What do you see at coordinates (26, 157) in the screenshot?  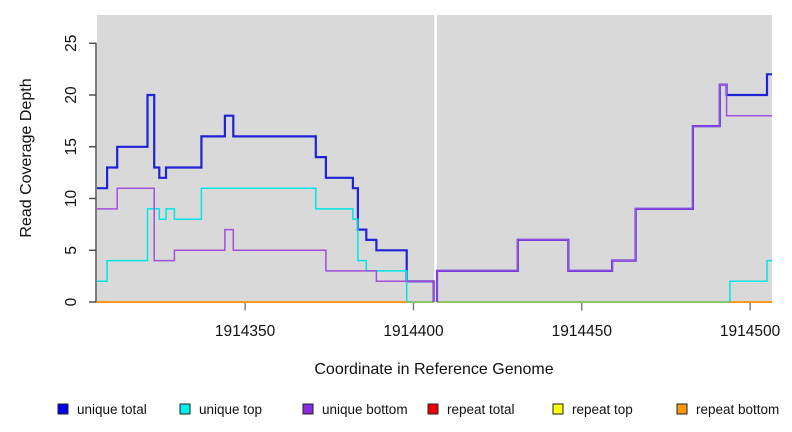 I see `y-axis-title: Read Coverage Depth` at bounding box center [26, 157].